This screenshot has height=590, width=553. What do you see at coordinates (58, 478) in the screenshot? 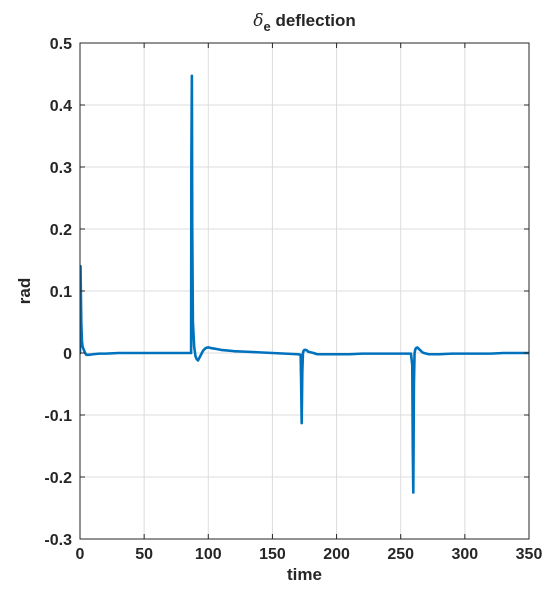
I see `y-tick-label: -0.2` at bounding box center [58, 478].